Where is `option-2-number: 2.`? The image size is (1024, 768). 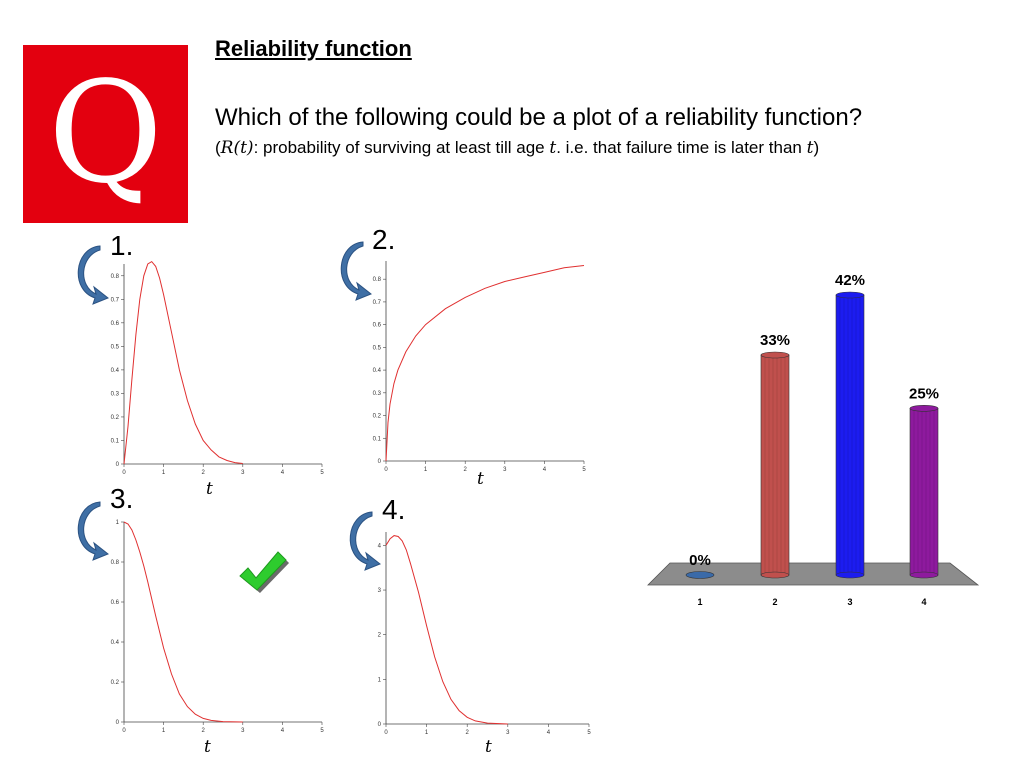 option-2-number: 2. is located at coordinates (384, 239).